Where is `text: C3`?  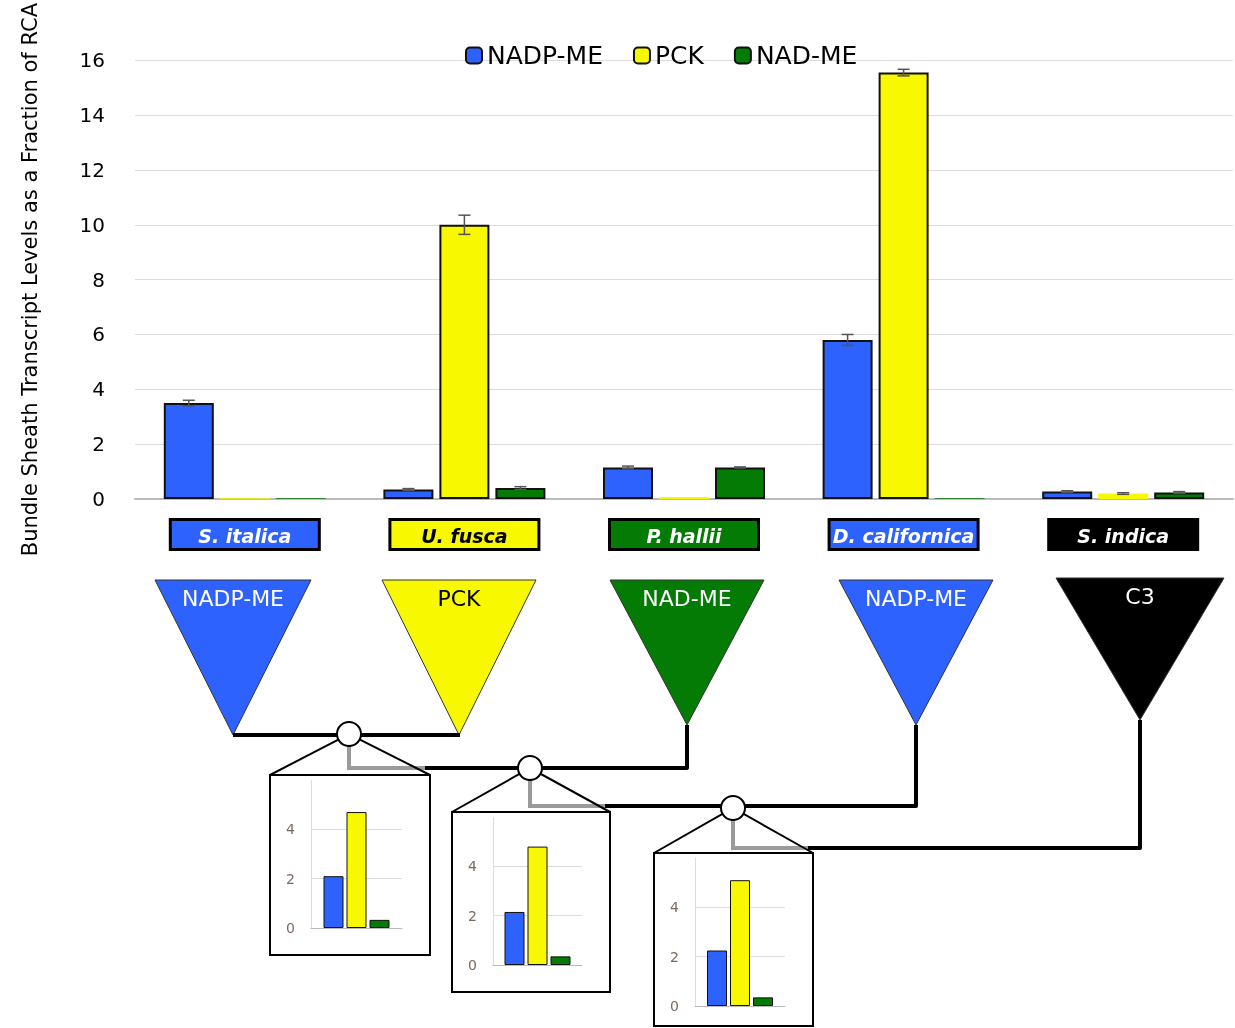
text: C3 is located at coordinates (1140, 596).